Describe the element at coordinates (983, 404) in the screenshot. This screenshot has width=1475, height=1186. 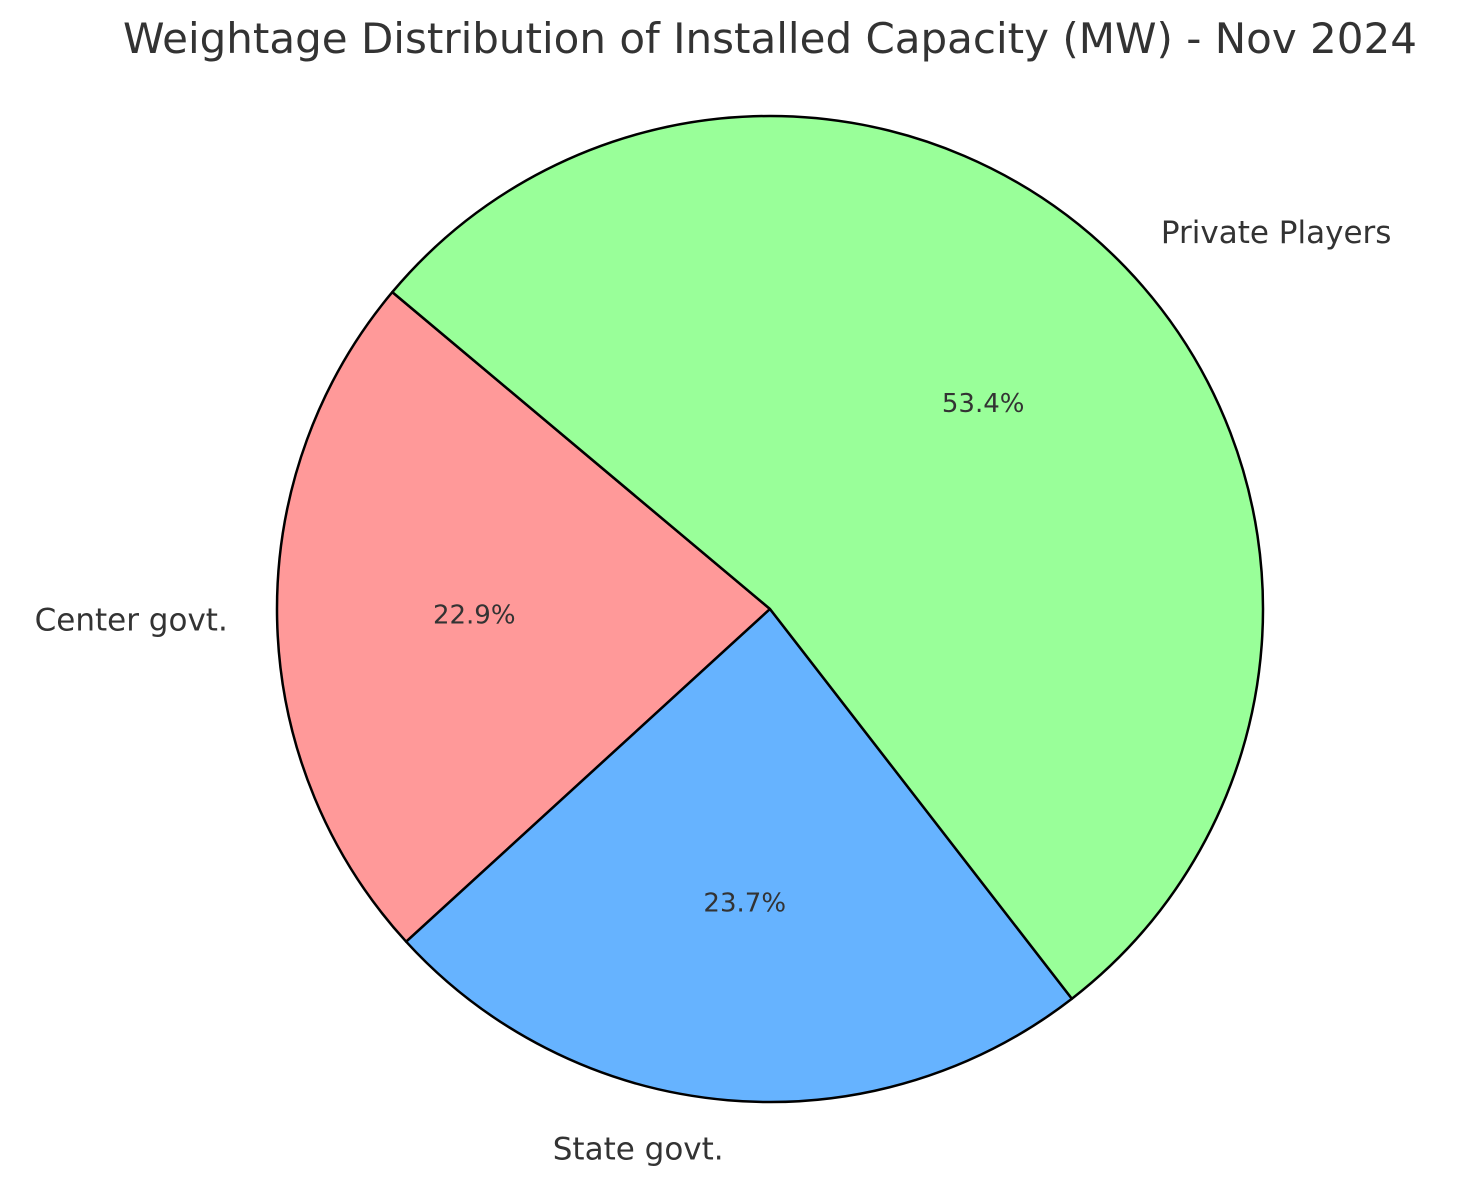
I see `pct-label-private-players: 53.4%` at that location.